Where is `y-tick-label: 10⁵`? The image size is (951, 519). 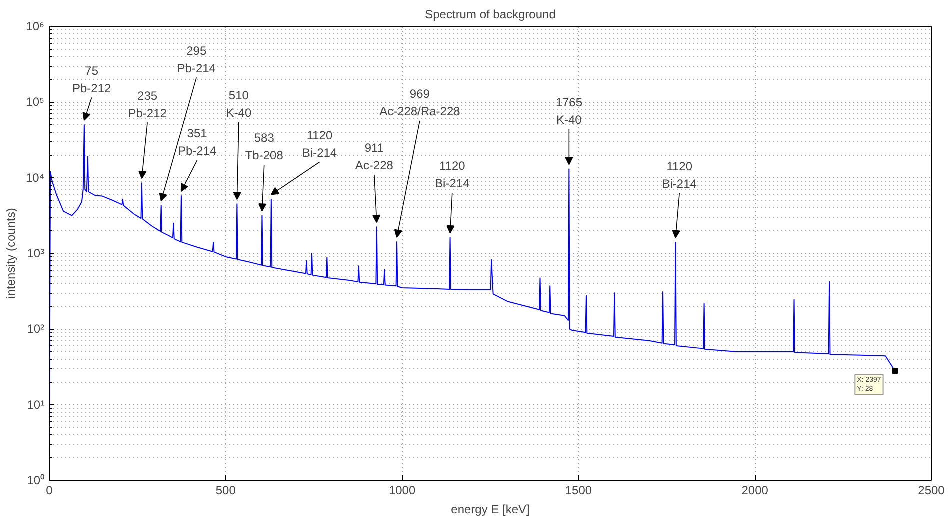 y-tick-label: 10⁵ is located at coordinates (35, 102).